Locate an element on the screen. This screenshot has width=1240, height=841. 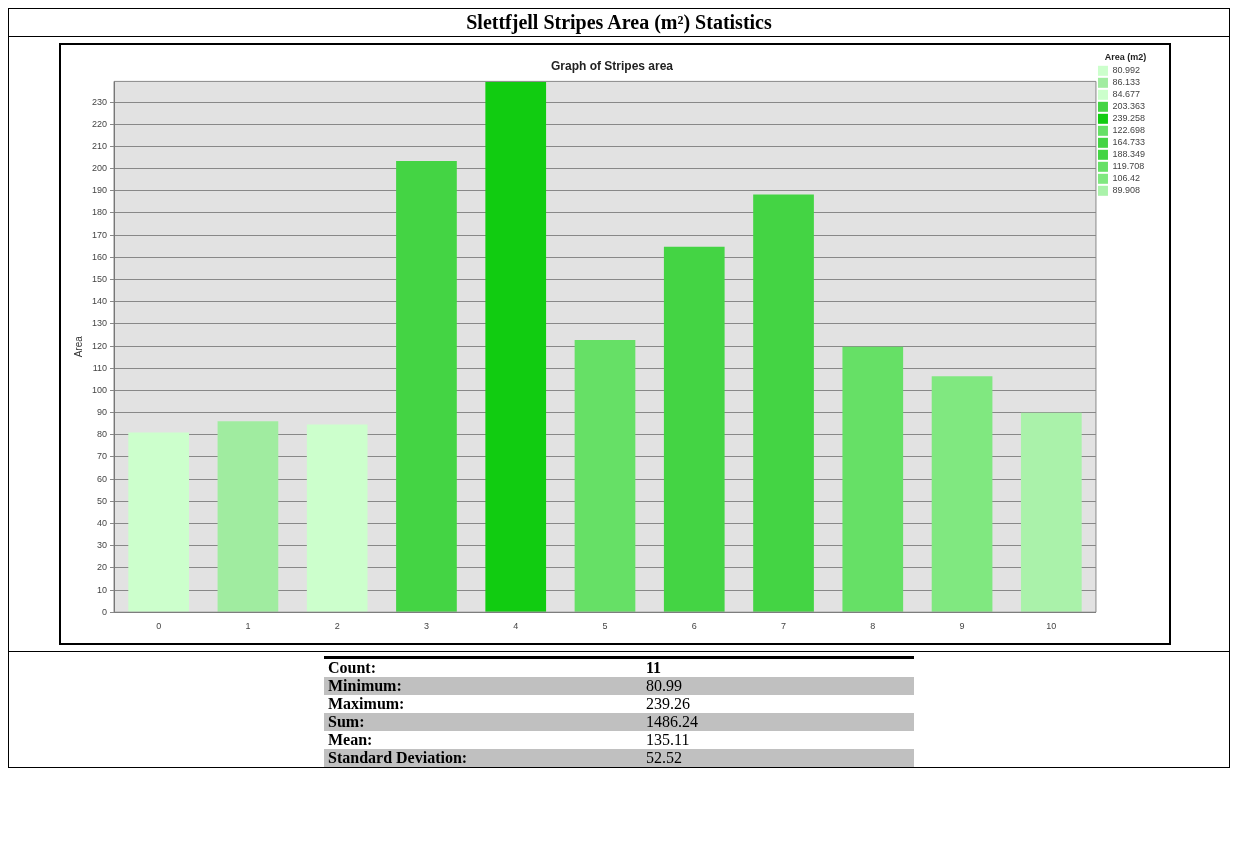
y-tick-label: 150 is located at coordinates (99, 278).